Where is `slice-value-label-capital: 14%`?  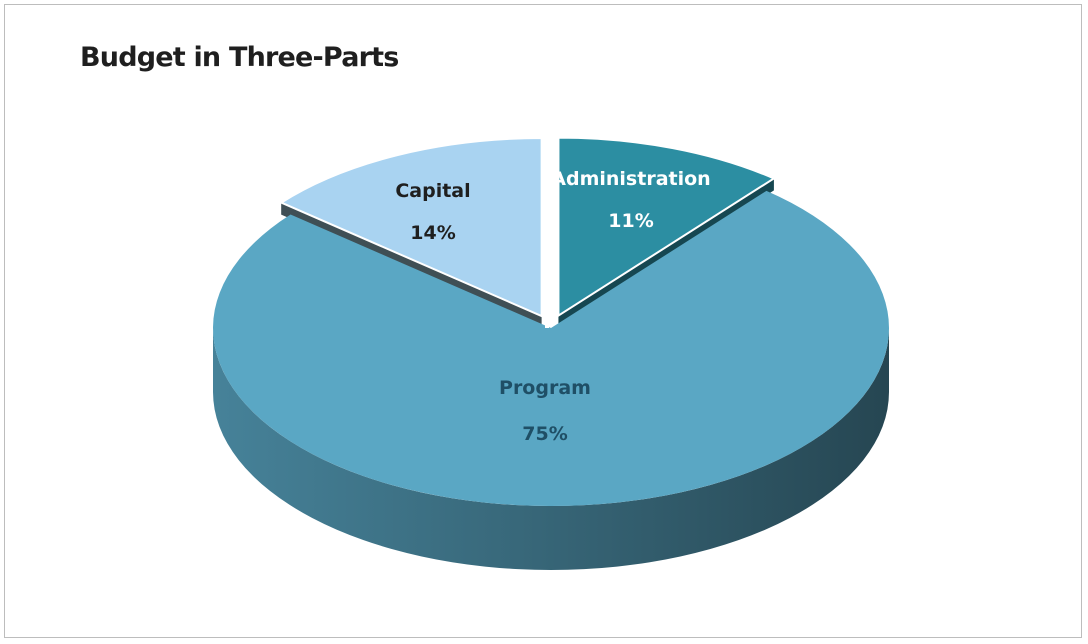 slice-value-label-capital: 14% is located at coordinates (432, 233).